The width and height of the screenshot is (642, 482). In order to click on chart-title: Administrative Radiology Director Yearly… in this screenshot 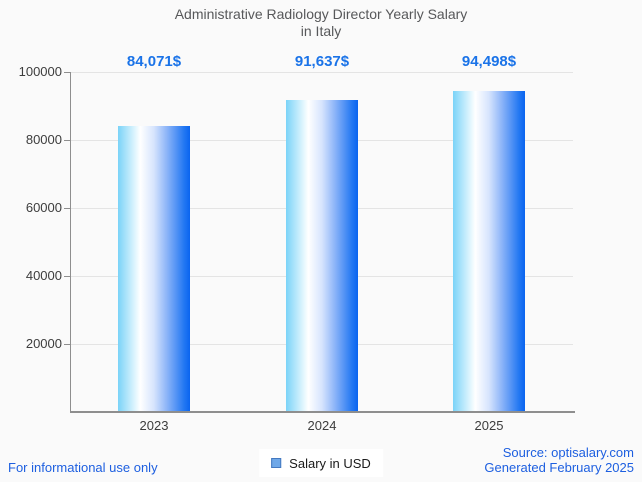, I will do `click(321, 23)`.